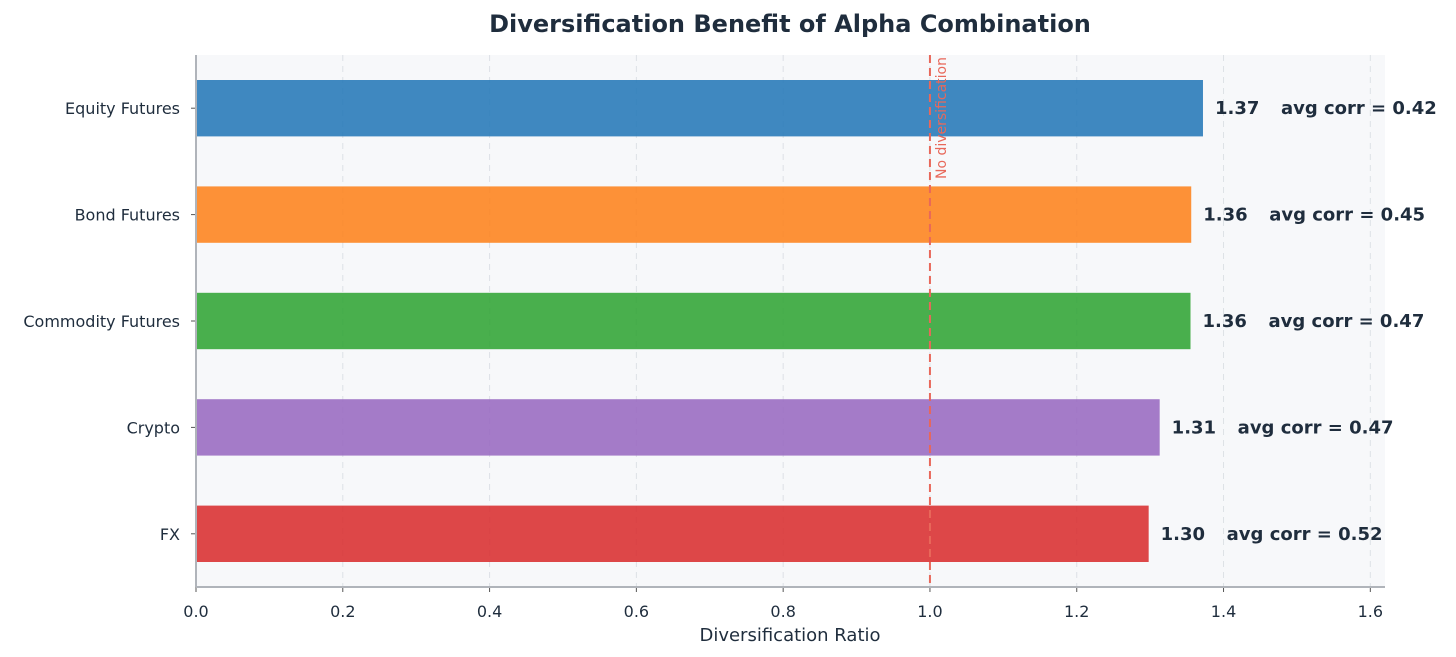  What do you see at coordinates (782, 611) in the screenshot?
I see `x-tick-label: 0.8` at bounding box center [782, 611].